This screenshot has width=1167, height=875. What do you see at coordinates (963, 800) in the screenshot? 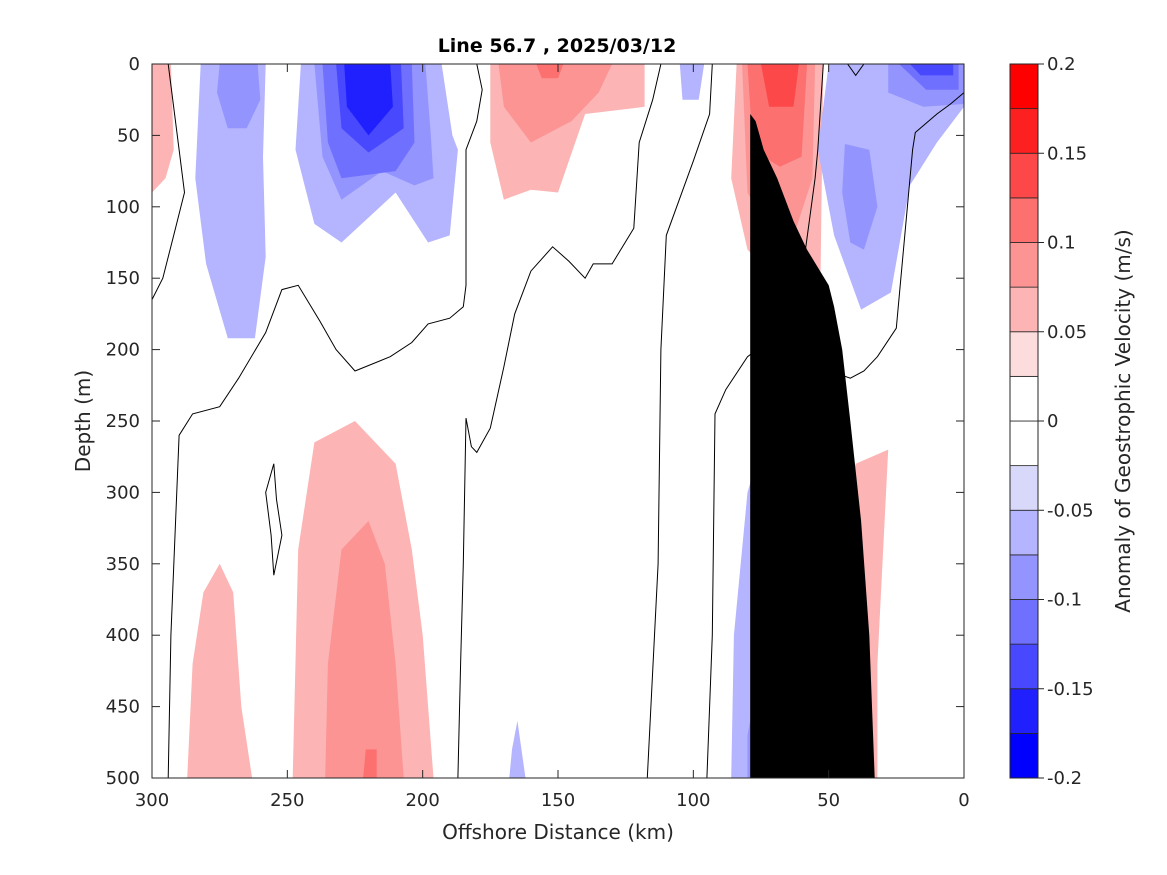
I see `x-tick-label: 0` at bounding box center [963, 800].